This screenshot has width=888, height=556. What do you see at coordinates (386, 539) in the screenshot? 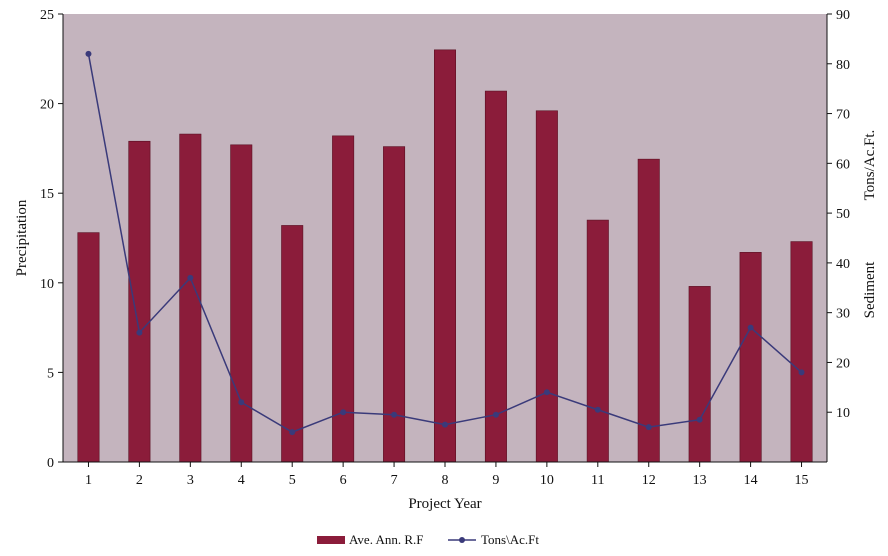
I see `legend-label-bar: Ave. Ann. R.F` at bounding box center [386, 539].